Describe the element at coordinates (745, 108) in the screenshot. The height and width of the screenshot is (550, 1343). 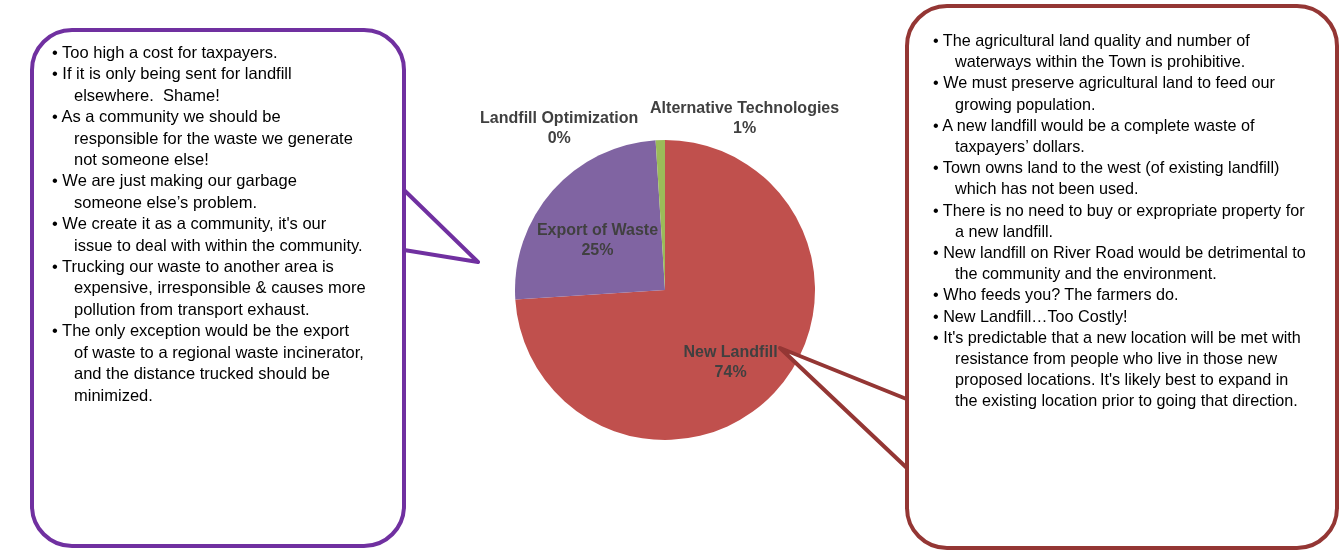
I see `slice-label: Alternative Technologies` at that location.